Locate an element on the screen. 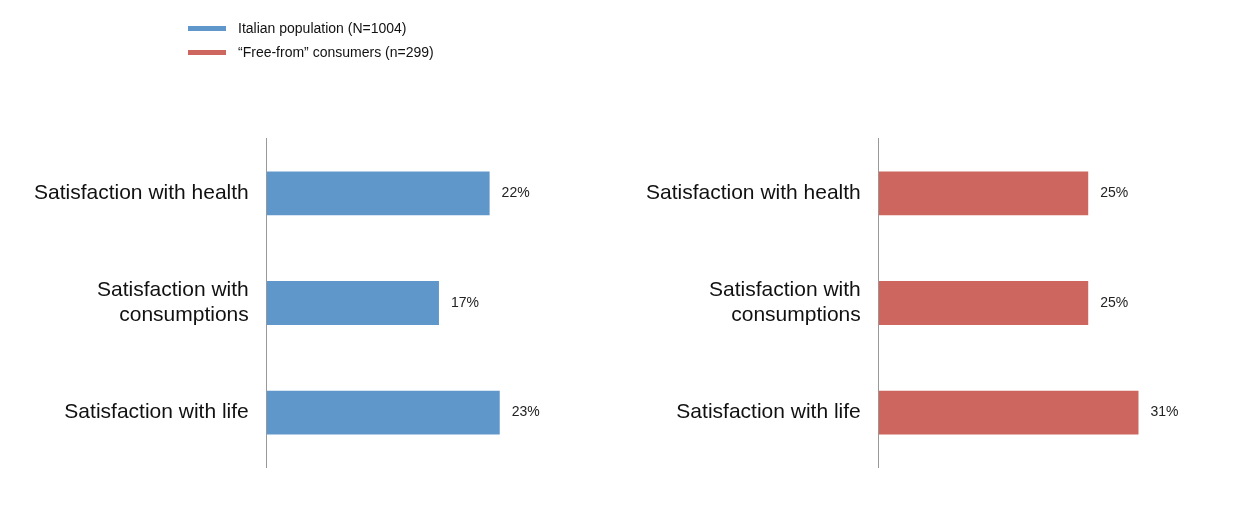 The height and width of the screenshot is (507, 1238). data-label: 31% is located at coordinates (1164, 411).